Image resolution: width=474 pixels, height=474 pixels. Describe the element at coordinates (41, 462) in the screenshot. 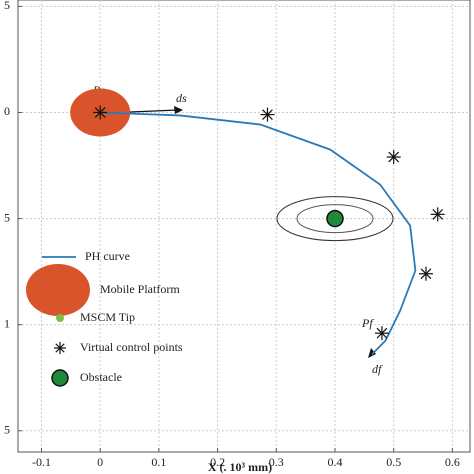

I see `x-tick-label: -0.1` at that location.